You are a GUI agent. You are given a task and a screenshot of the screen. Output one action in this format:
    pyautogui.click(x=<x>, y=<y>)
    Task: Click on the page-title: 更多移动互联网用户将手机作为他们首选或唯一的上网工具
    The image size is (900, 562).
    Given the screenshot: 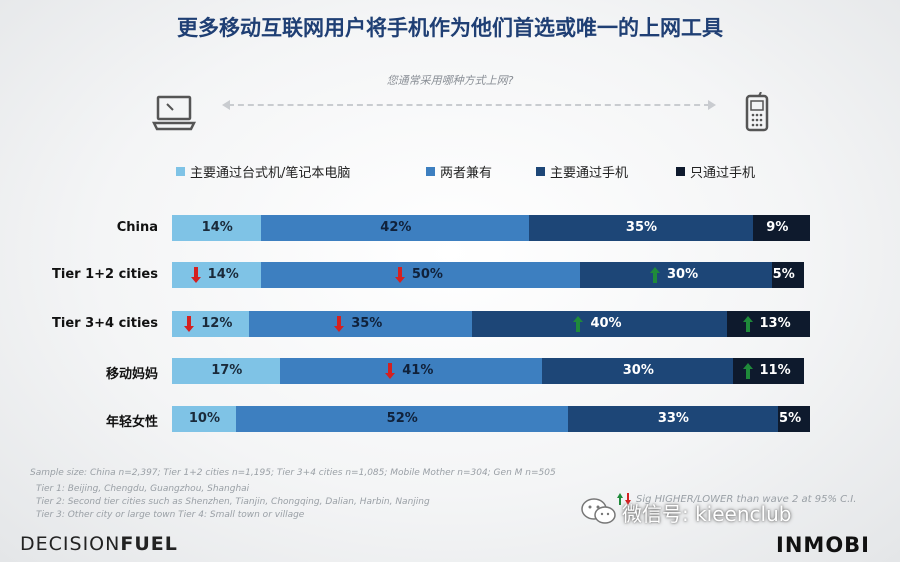 What is the action you would take?
    pyautogui.click(x=450, y=28)
    